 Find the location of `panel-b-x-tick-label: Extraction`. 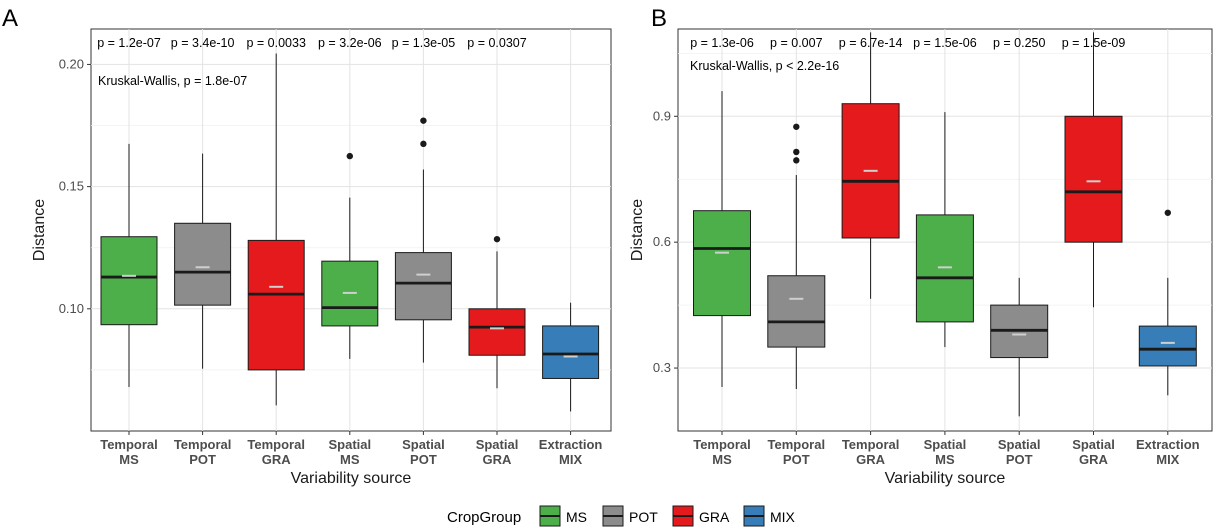

panel-b-x-tick-label: Extraction is located at coordinates (1168, 444).